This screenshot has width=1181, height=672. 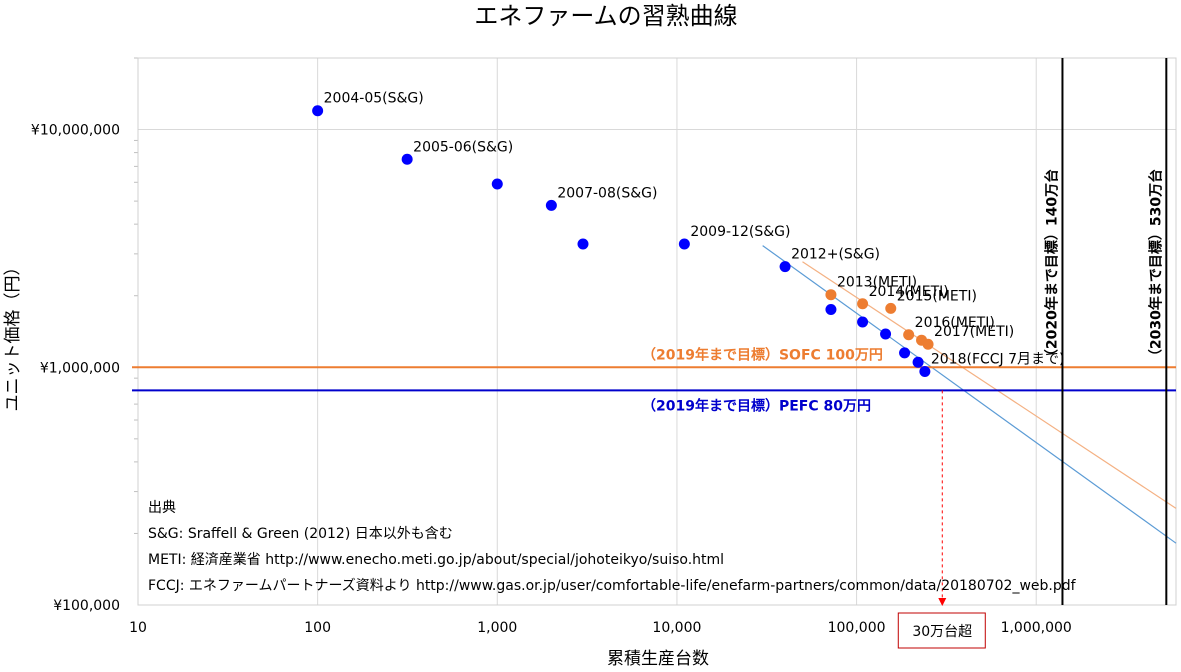 What do you see at coordinates (607, 193) in the screenshot?
I see `data-point-label: 2007-08(S&G)` at bounding box center [607, 193].